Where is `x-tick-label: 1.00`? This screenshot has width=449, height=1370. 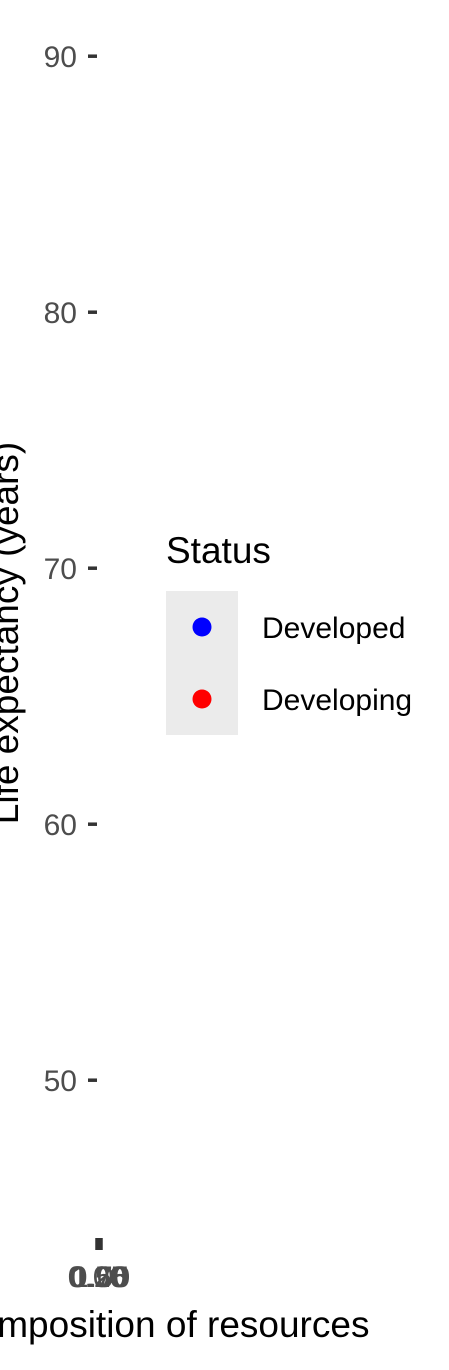
x-tick-label: 1.00 is located at coordinates (101, 1277).